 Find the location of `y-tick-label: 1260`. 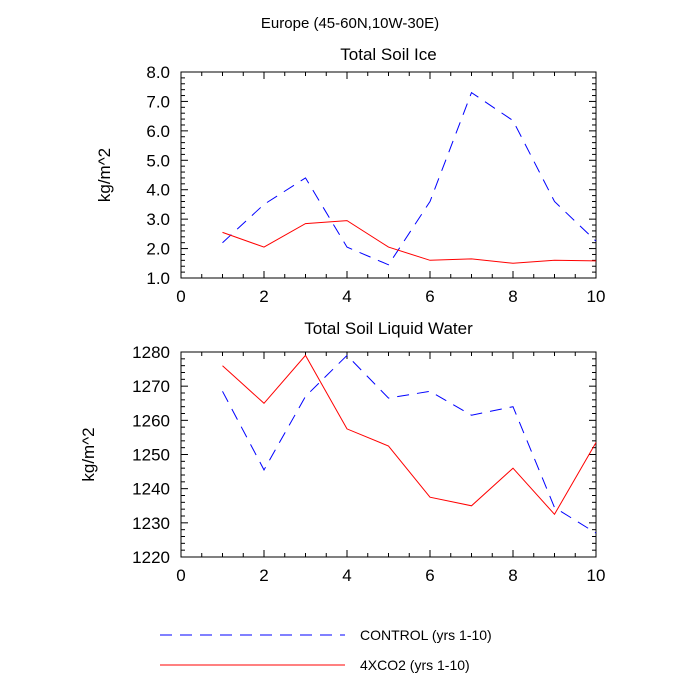

y-tick-label: 1260 is located at coordinates (151, 420).